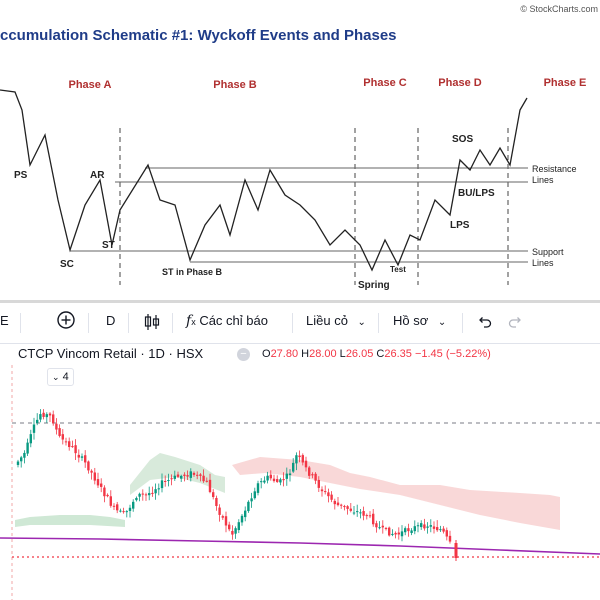 Image resolution: width=600 pixels, height=600 pixels. I want to click on phase-e-label: Phase E, so click(565, 83).